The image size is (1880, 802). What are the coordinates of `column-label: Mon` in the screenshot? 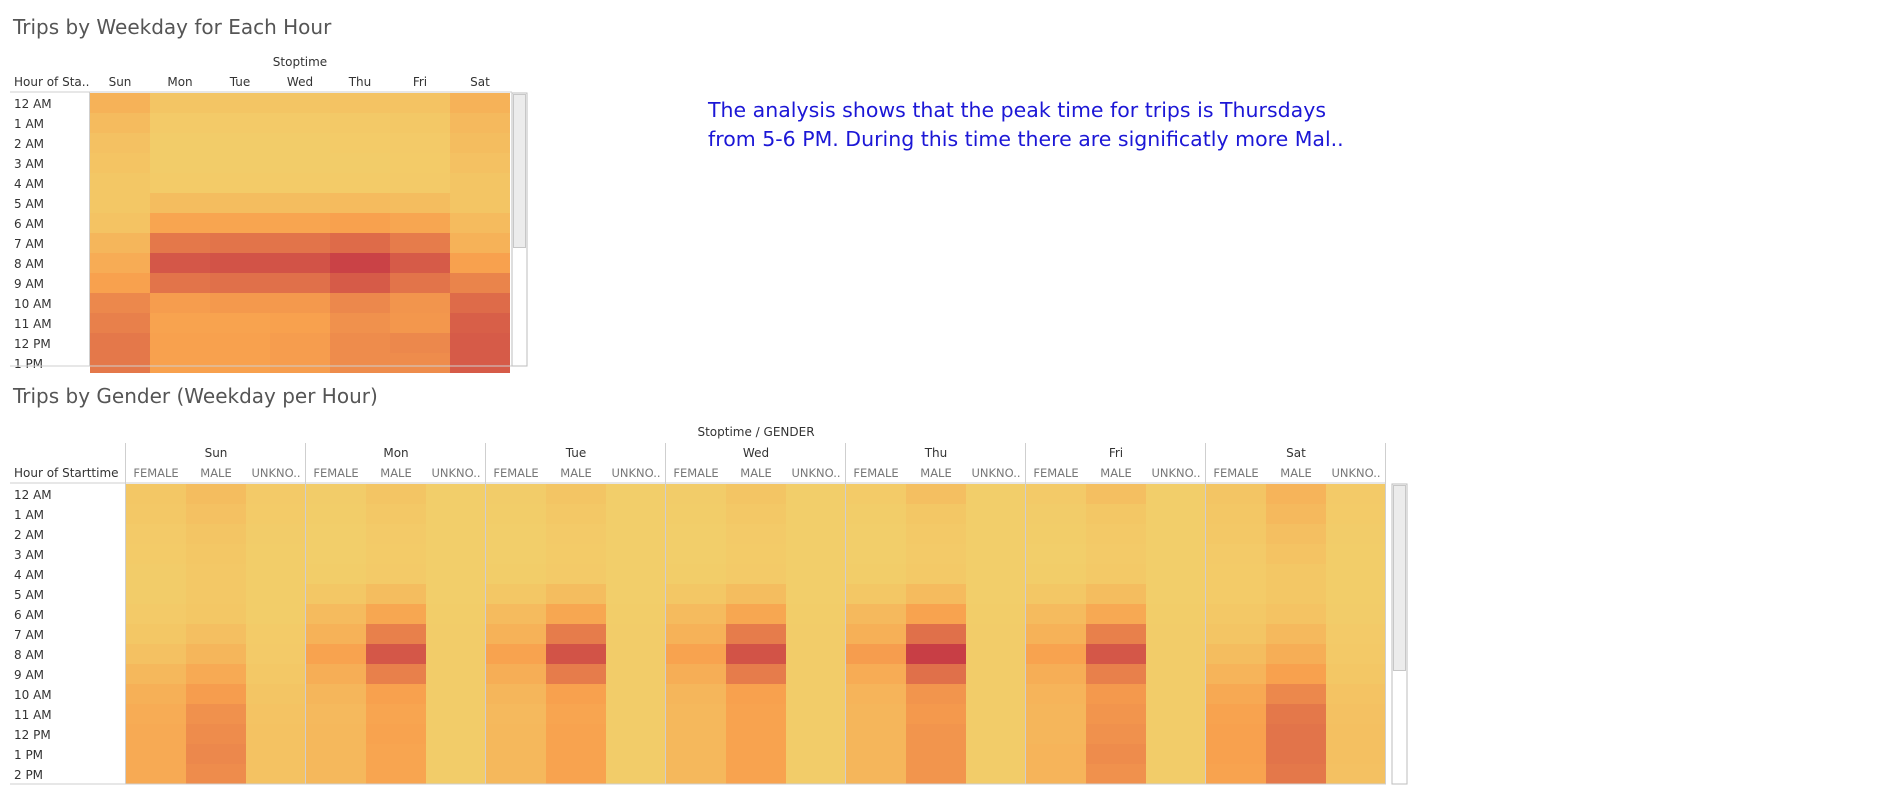 It's located at (179, 82).